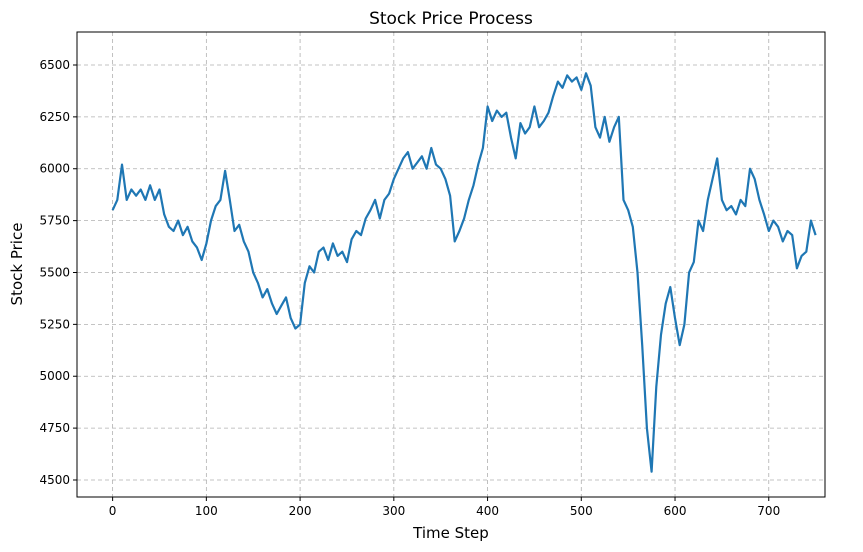  I want to click on x-tick-label: 500, so click(581, 511).